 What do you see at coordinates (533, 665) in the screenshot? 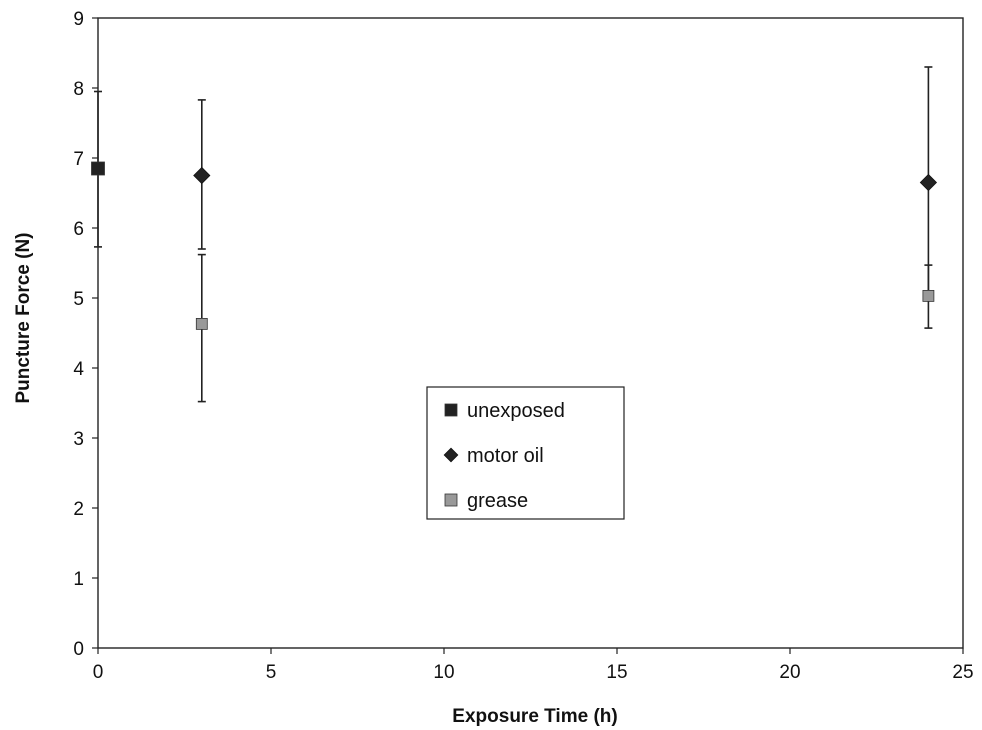
I see `x-axis-ticks: 0 5 10 15 20 25` at bounding box center [533, 665].